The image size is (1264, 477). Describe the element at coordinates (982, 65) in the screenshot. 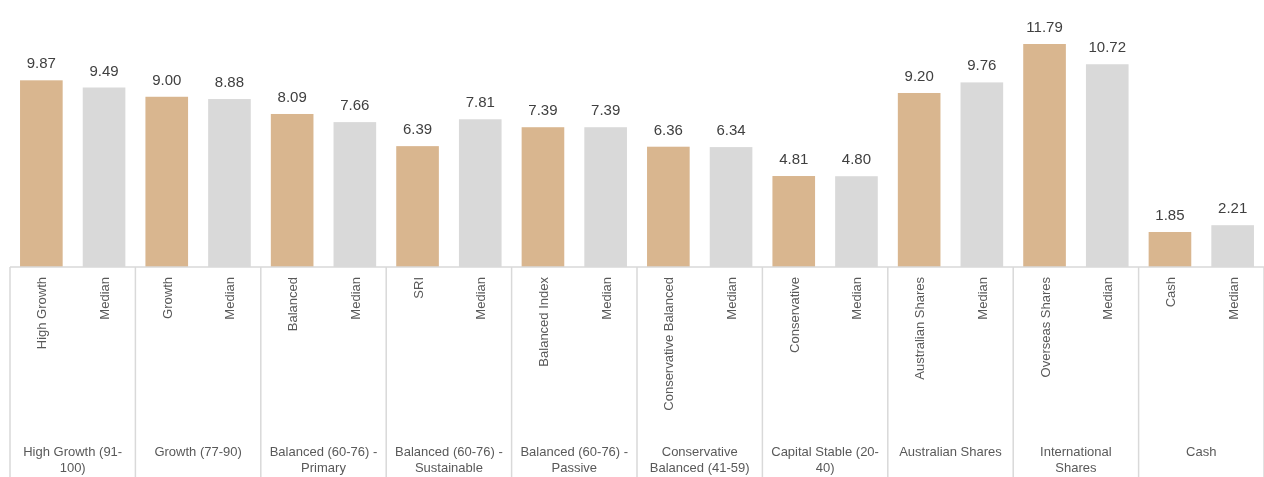

I see `data-label: 9.76` at that location.